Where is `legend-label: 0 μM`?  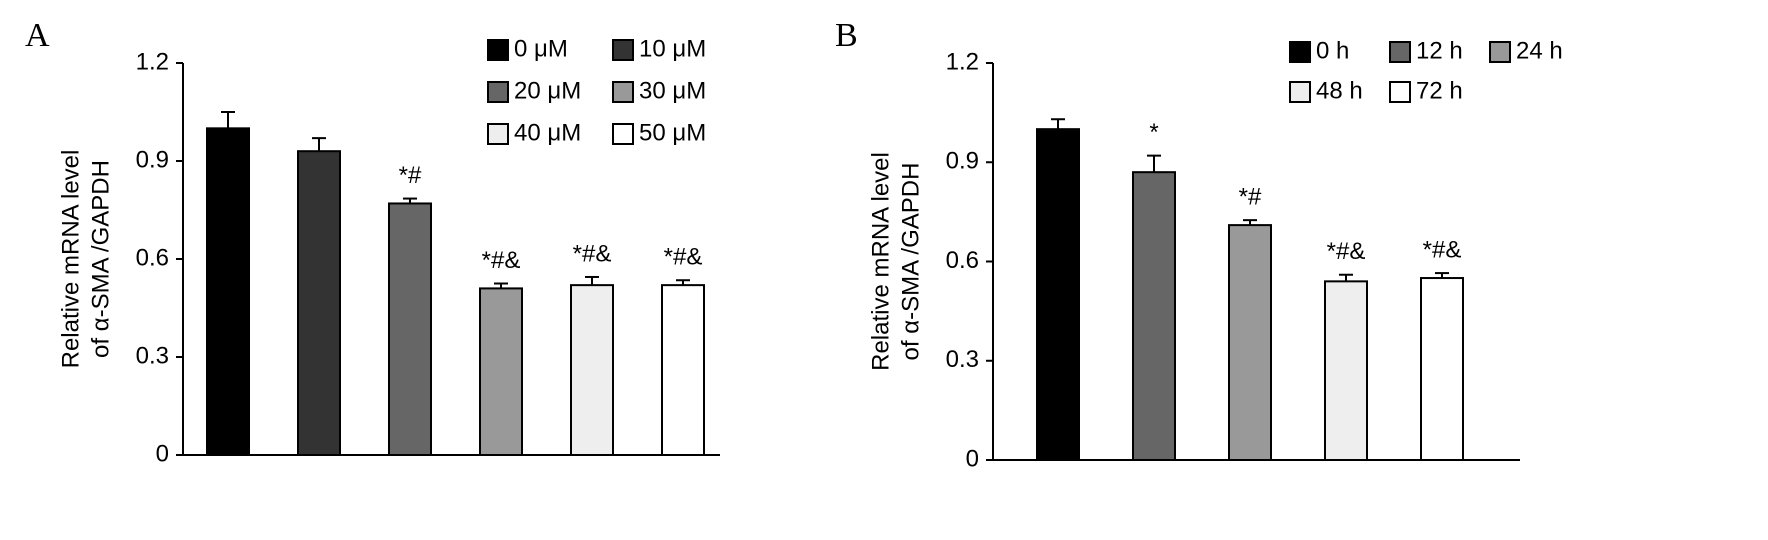 legend-label: 0 μM is located at coordinates (541, 48).